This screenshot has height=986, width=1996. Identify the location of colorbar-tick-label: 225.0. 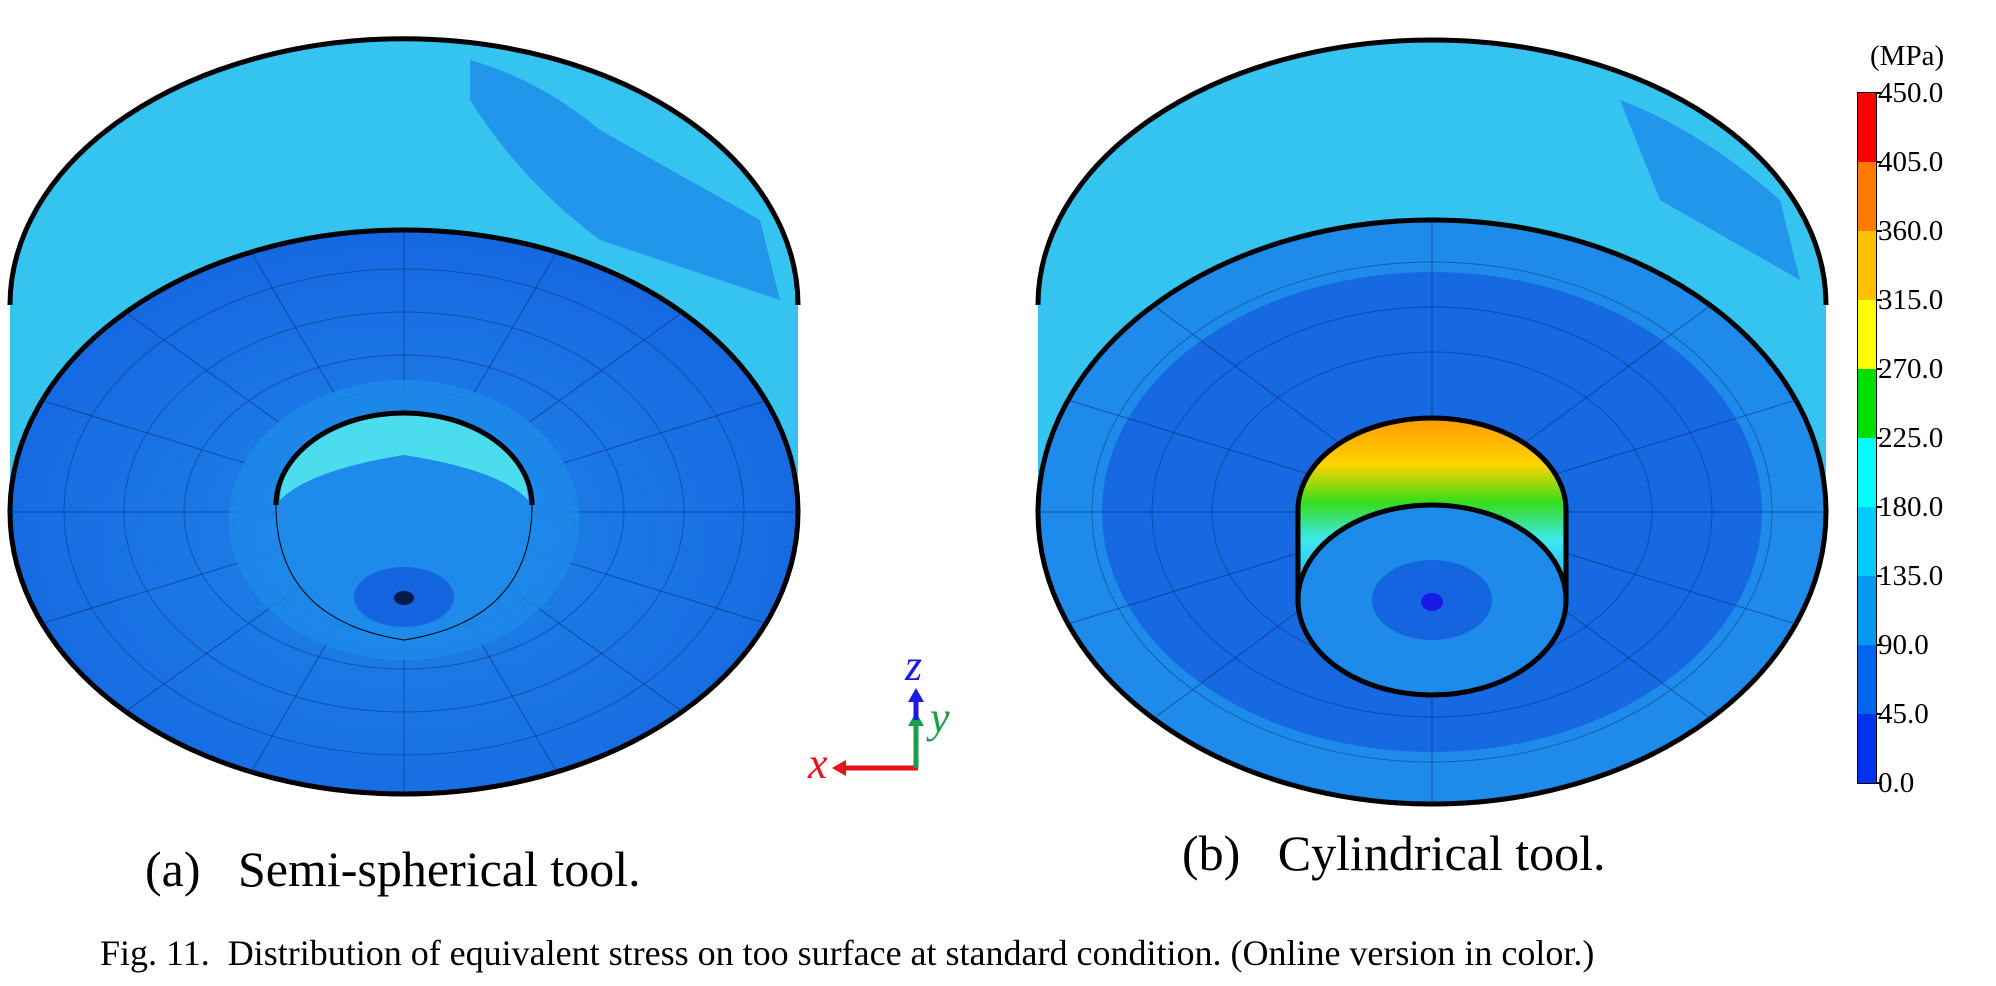
(1911, 438).